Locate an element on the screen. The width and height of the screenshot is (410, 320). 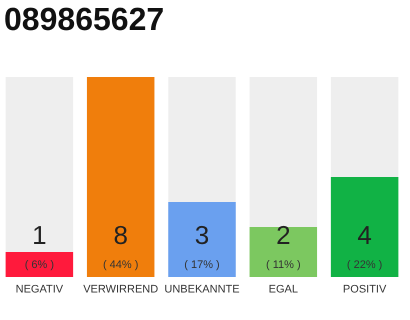
annotation: ( 6% ) is located at coordinates (39, 265).